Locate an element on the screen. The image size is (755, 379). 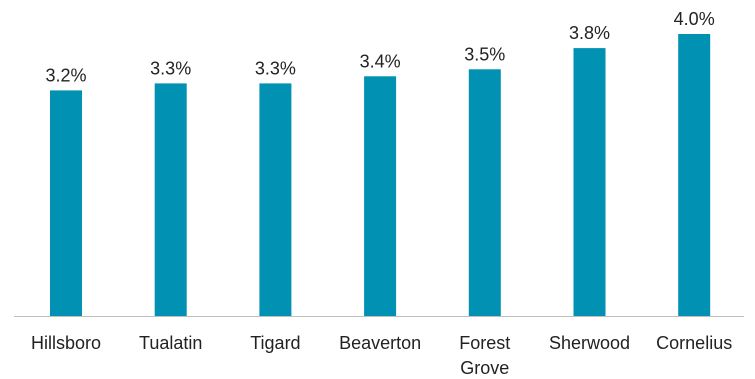
category-label: Beaverton is located at coordinates (380, 343).